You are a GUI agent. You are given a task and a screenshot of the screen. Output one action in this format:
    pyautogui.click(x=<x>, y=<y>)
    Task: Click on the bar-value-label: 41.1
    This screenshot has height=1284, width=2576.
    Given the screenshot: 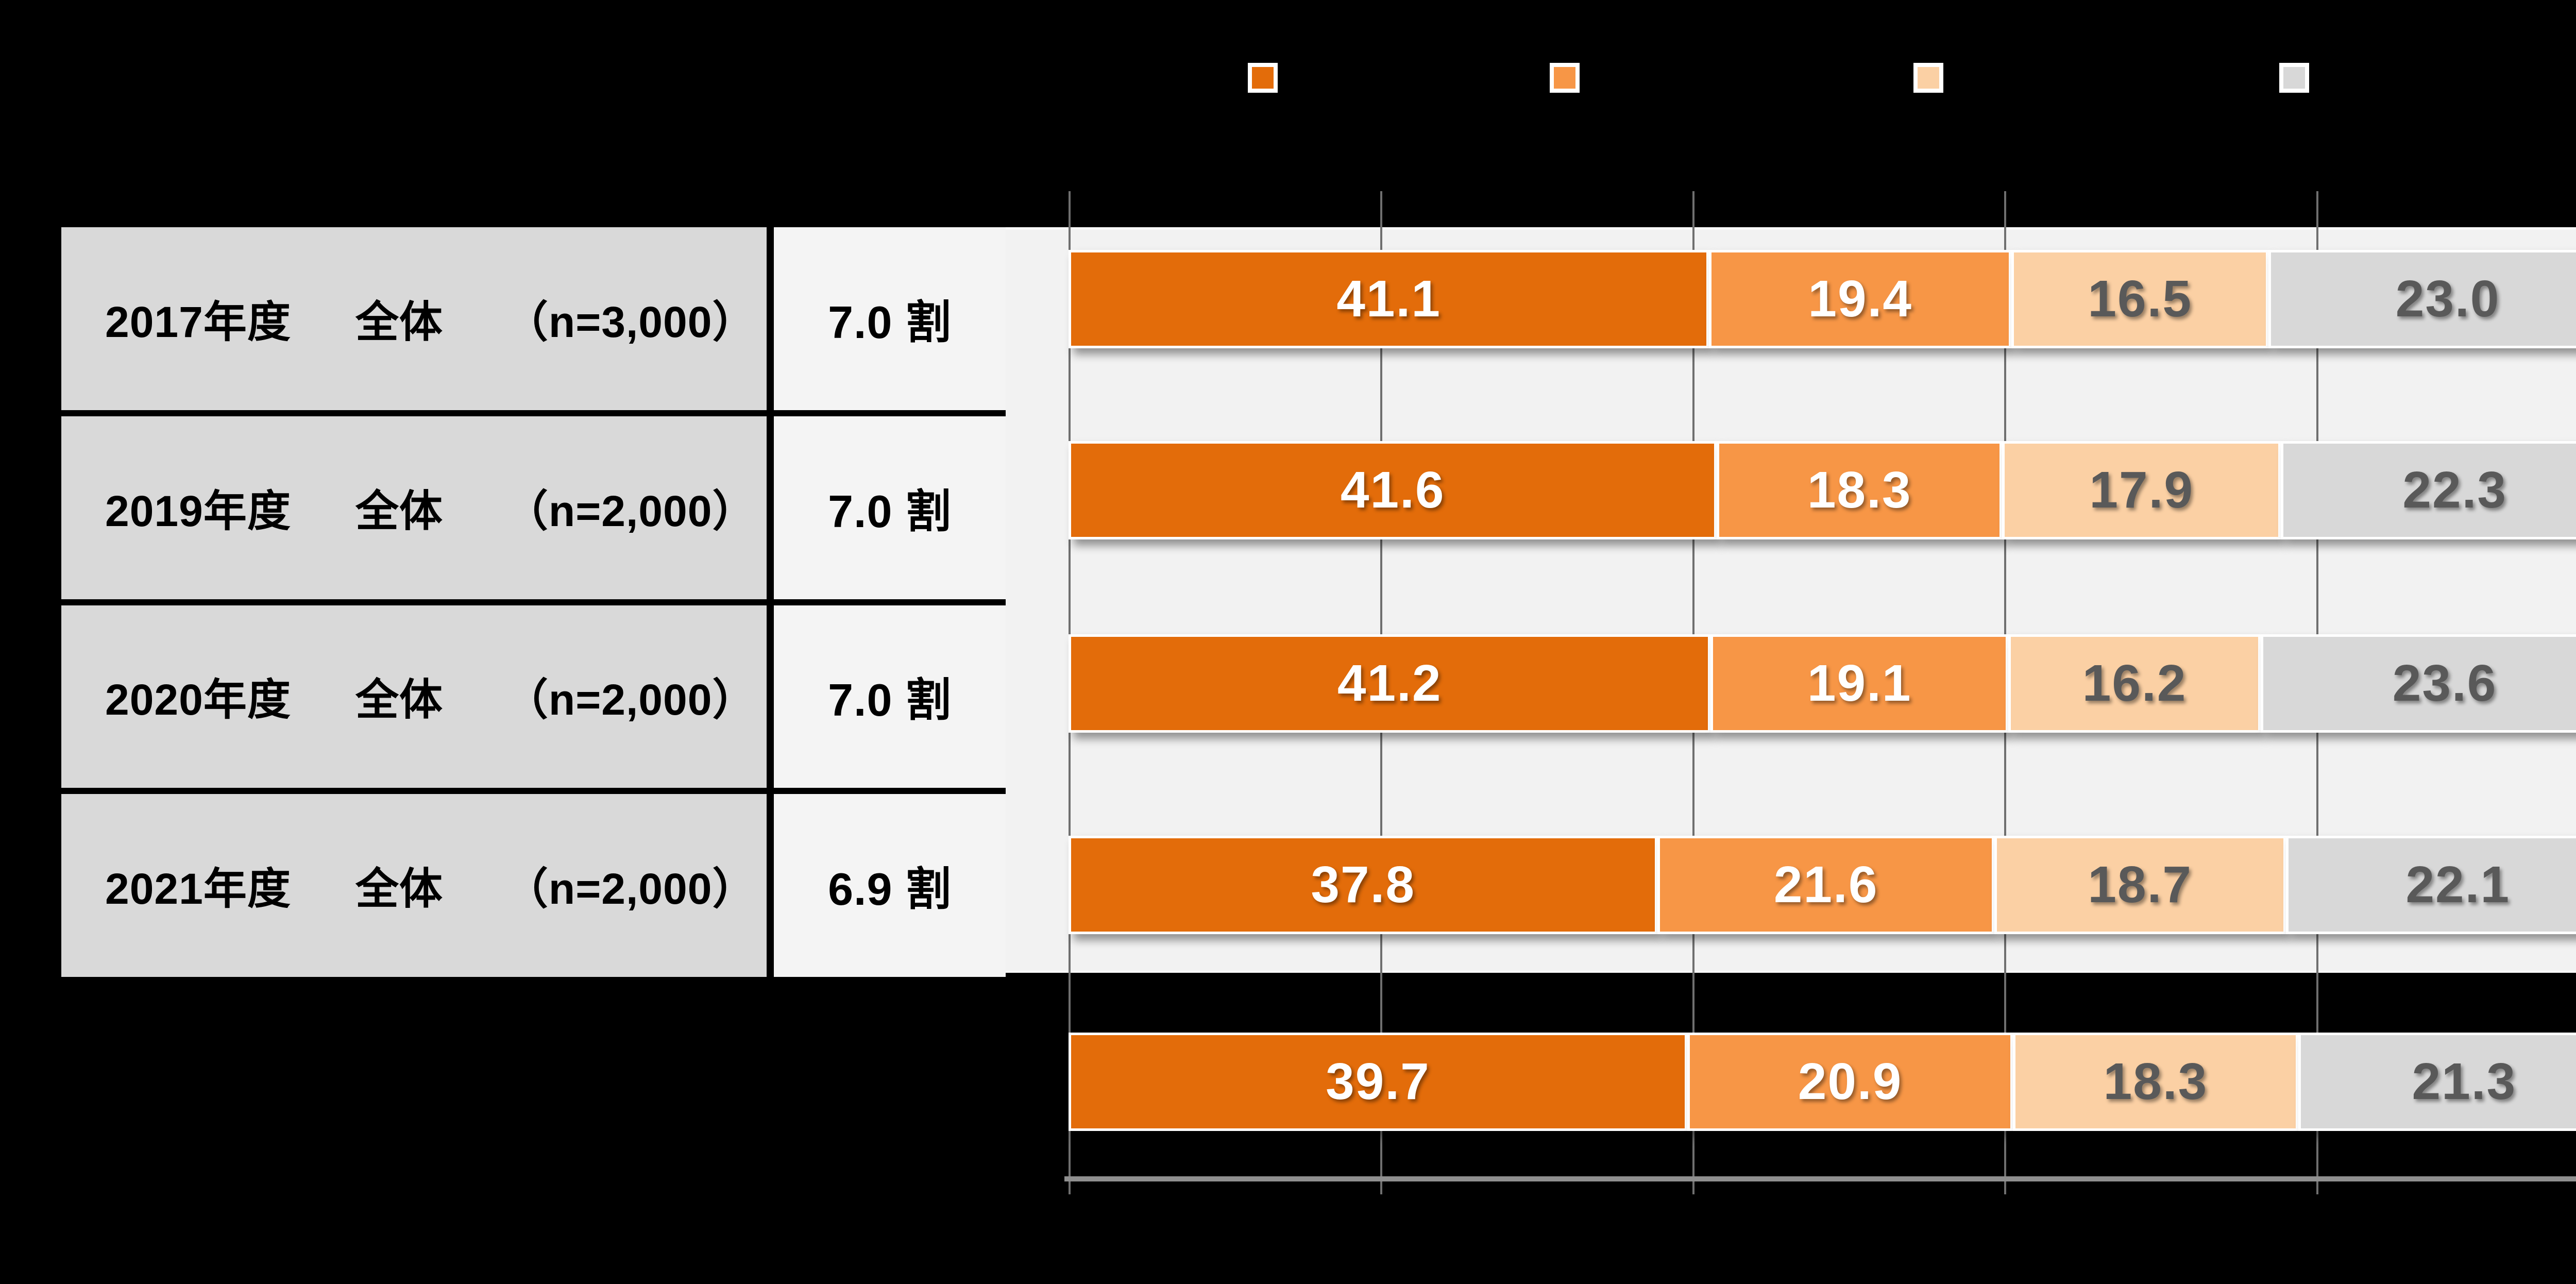 What is the action you would take?
    pyautogui.click(x=1388, y=299)
    